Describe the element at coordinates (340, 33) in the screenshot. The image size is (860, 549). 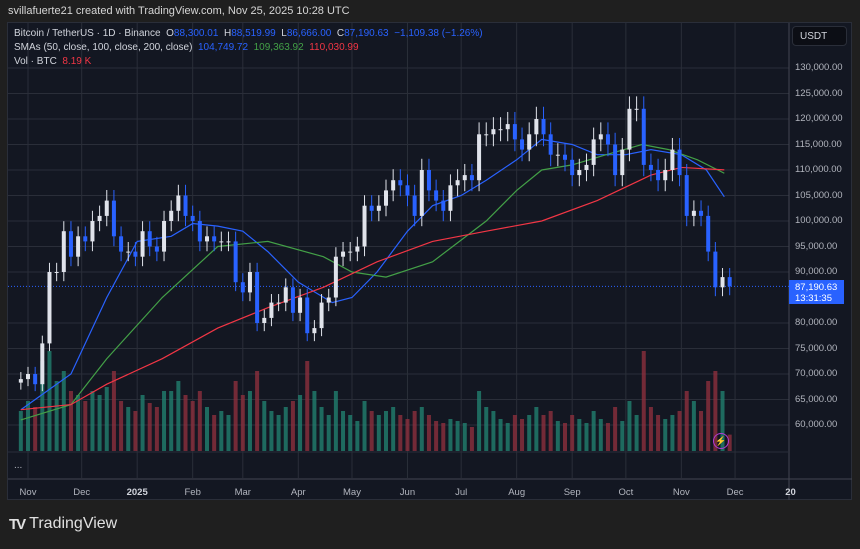
I see `close-label: C` at that location.